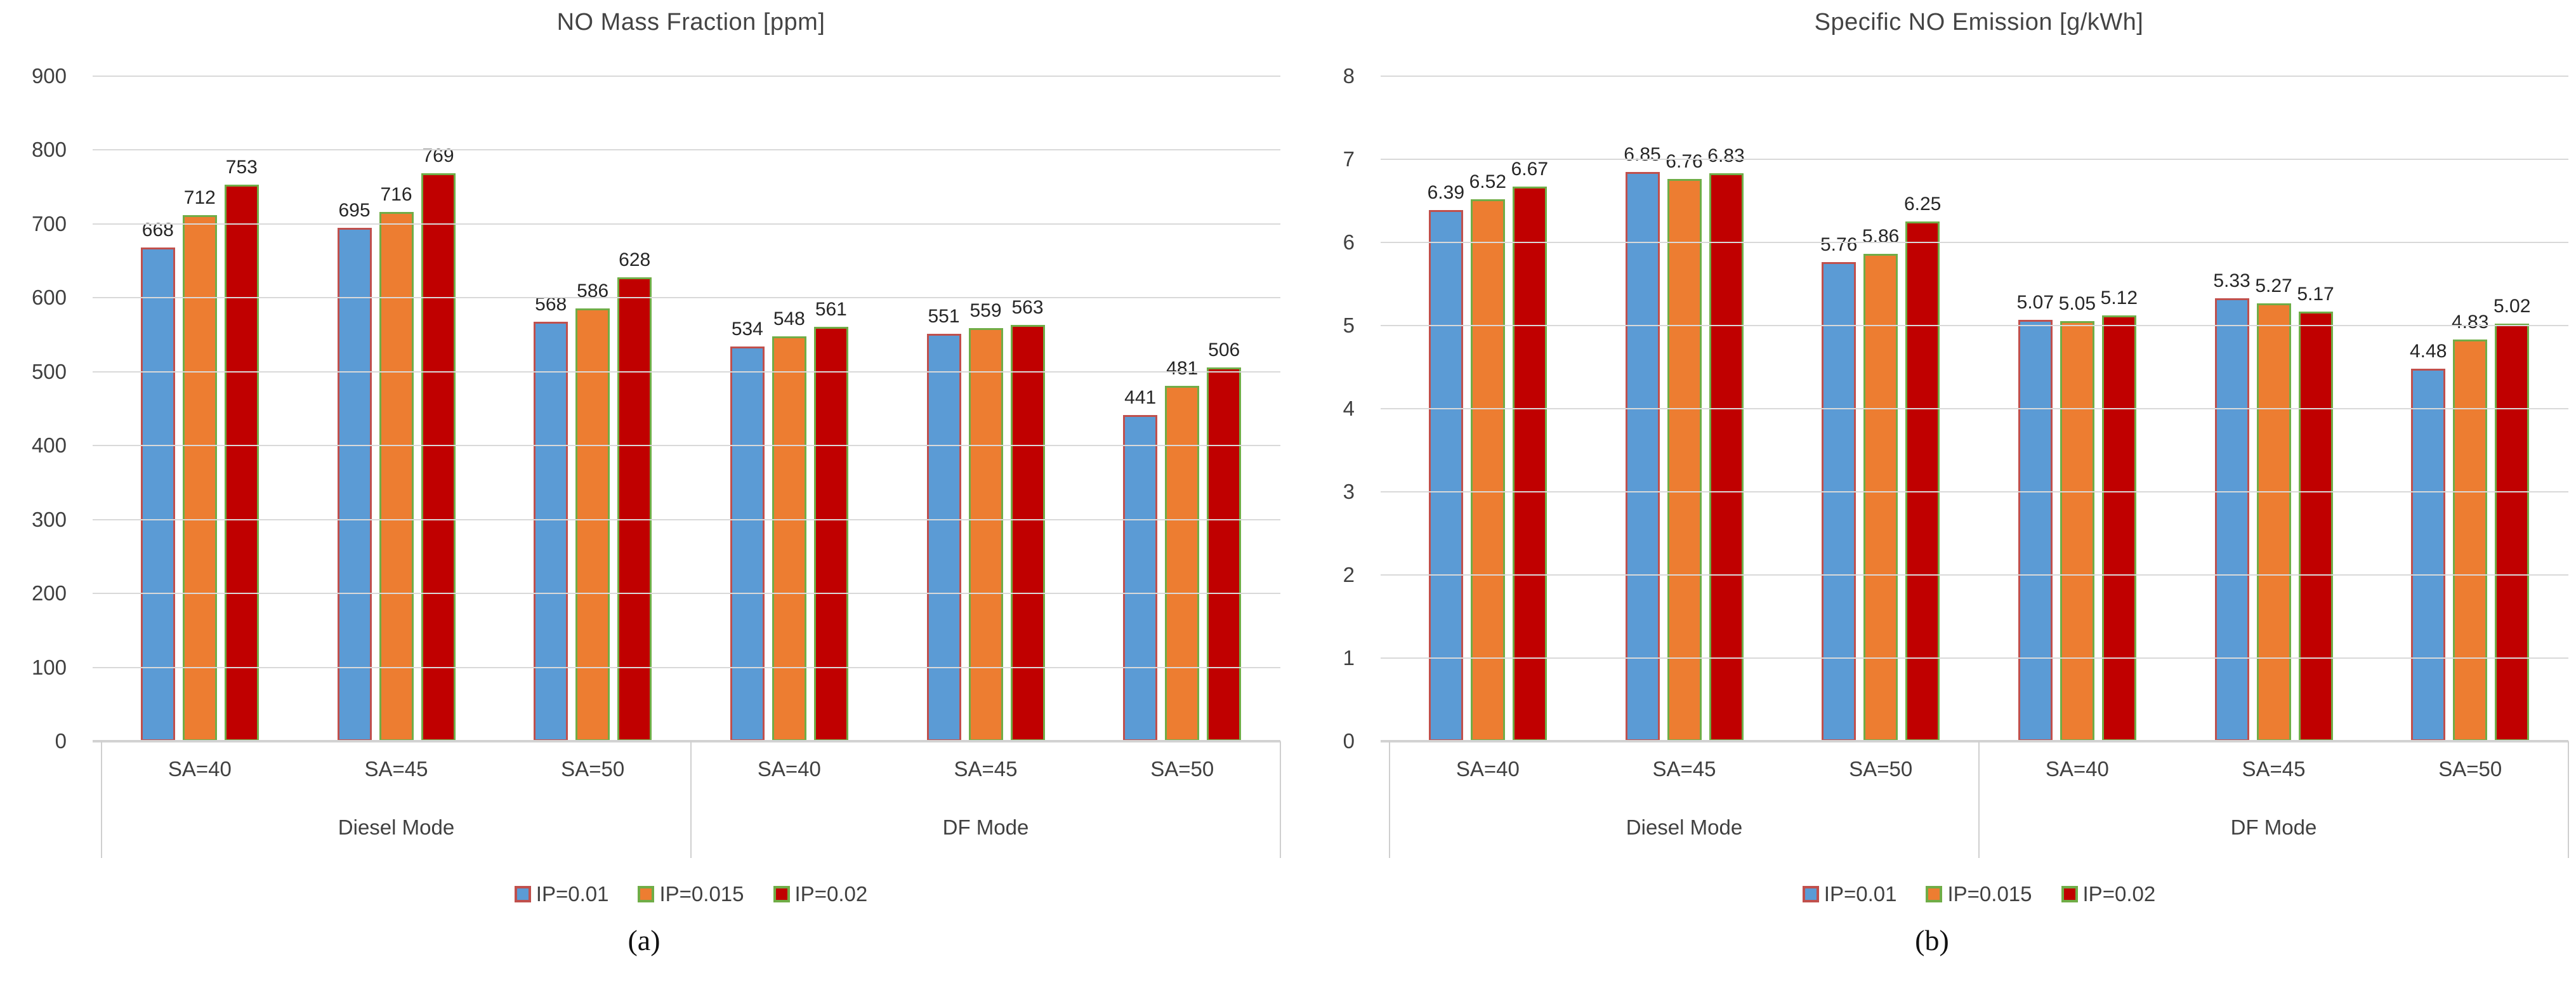 Image resolution: width=2576 pixels, height=990 pixels. What do you see at coordinates (985, 311) in the screenshot?
I see `data-label: 559` at bounding box center [985, 311].